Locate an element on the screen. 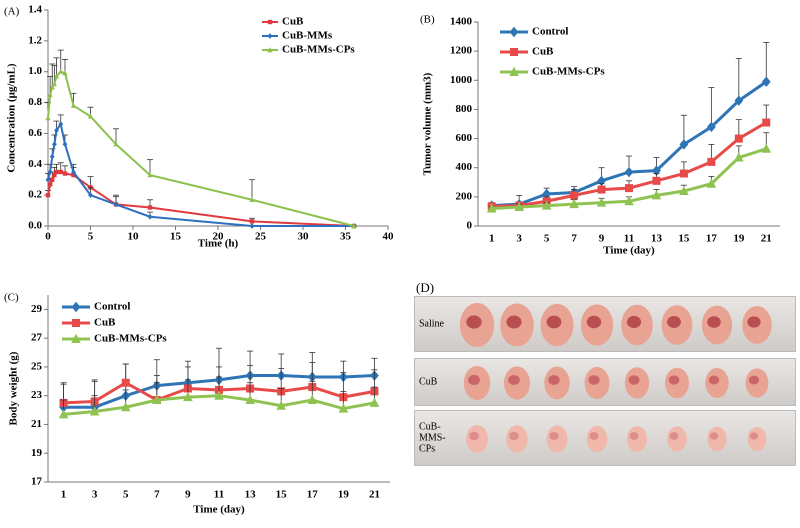 This screenshot has height=528, width=800. row-label: CuB is located at coordinates (428, 382).